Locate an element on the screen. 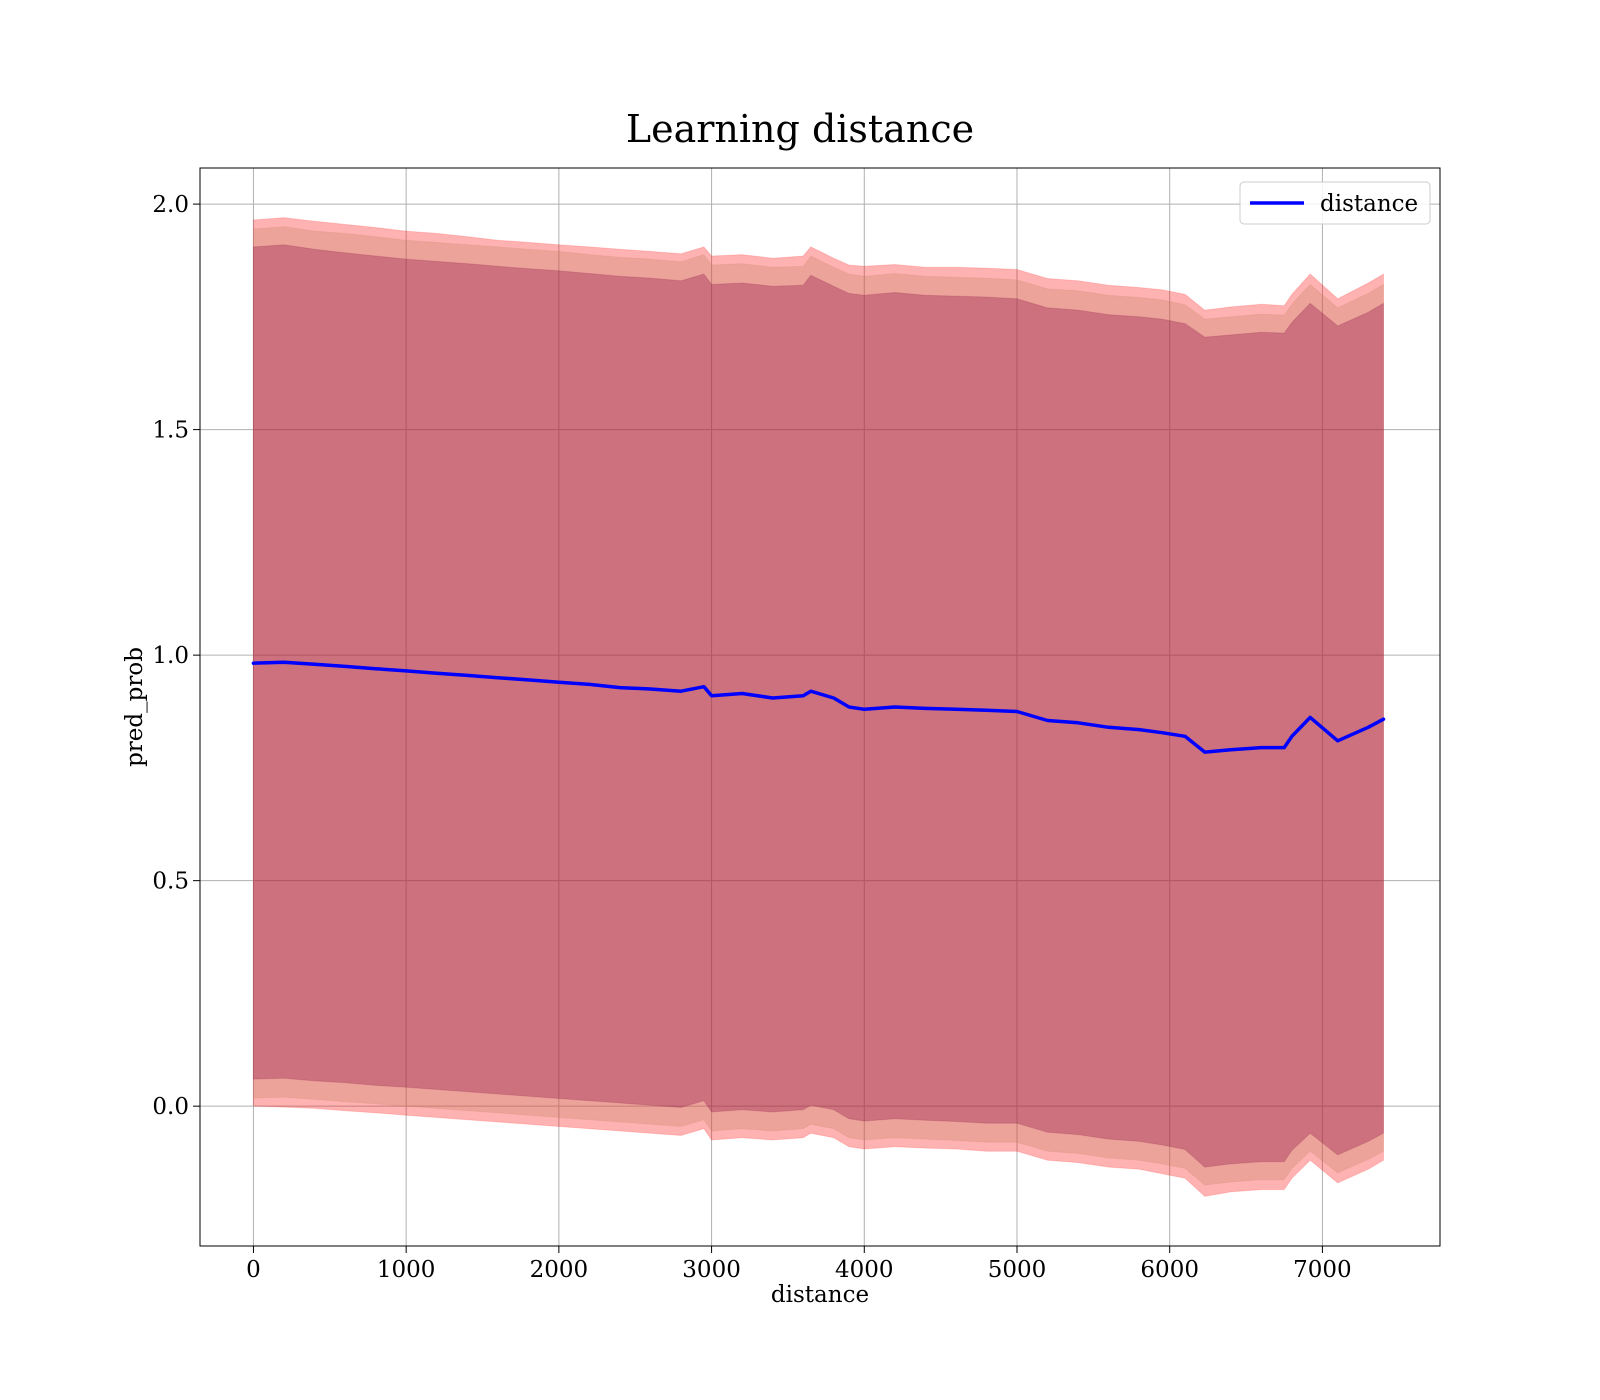 This screenshot has width=1600, height=1400. y-tick-label: 0.5 is located at coordinates (170, 882).